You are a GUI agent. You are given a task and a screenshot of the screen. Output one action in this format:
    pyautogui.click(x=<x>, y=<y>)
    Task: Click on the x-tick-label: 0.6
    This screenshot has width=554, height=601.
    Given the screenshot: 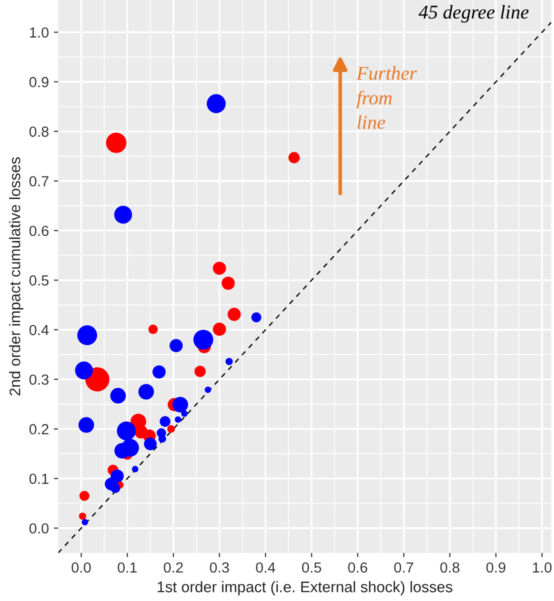 What is the action you would take?
    pyautogui.click(x=358, y=567)
    